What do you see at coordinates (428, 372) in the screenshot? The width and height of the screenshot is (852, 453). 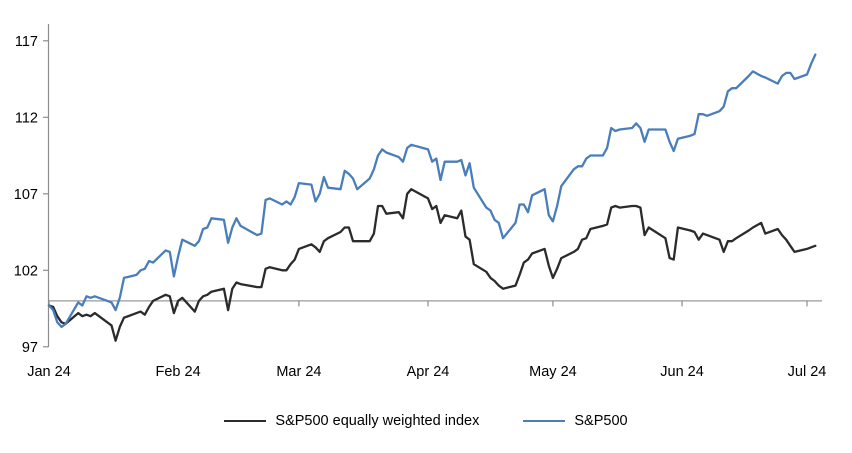 I see `x-axis-tick-label: Apr 24` at bounding box center [428, 372].